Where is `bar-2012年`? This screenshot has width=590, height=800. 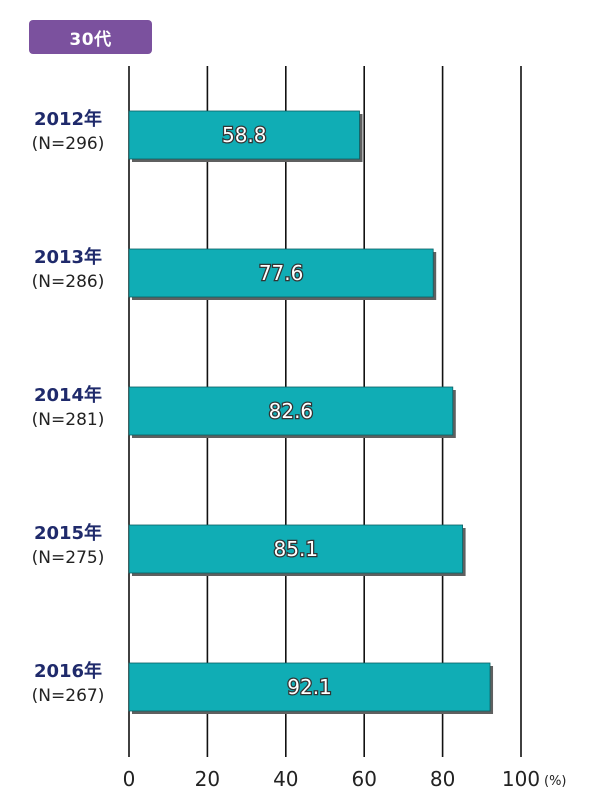
bar-2012年 is located at coordinates (244, 135).